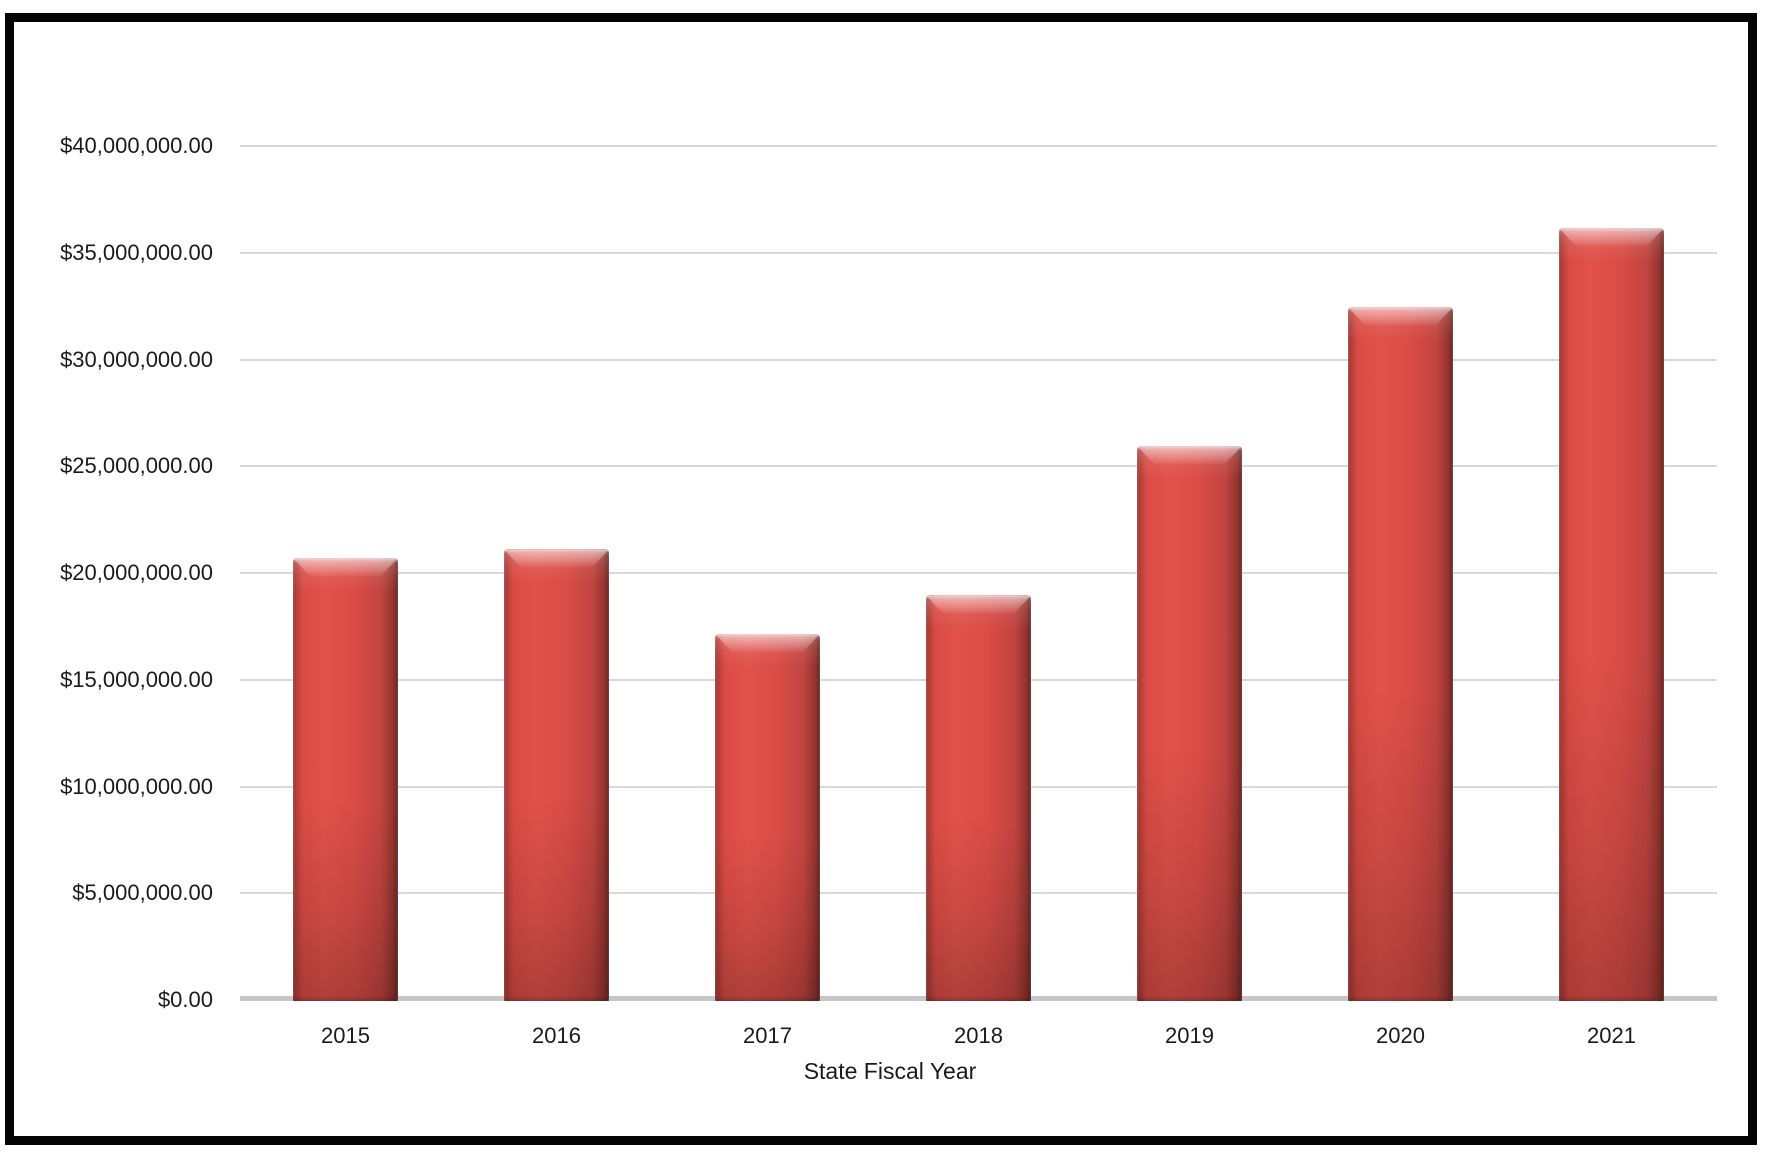 The height and width of the screenshot is (1163, 1772). What do you see at coordinates (890, 1071) in the screenshot?
I see `x-axis-title: State Fiscal Year` at bounding box center [890, 1071].